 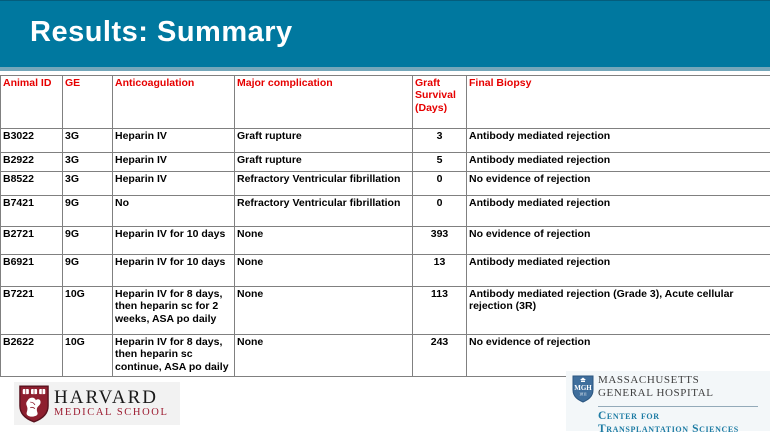 I want to click on table-cell: B7421, so click(x=32, y=211).